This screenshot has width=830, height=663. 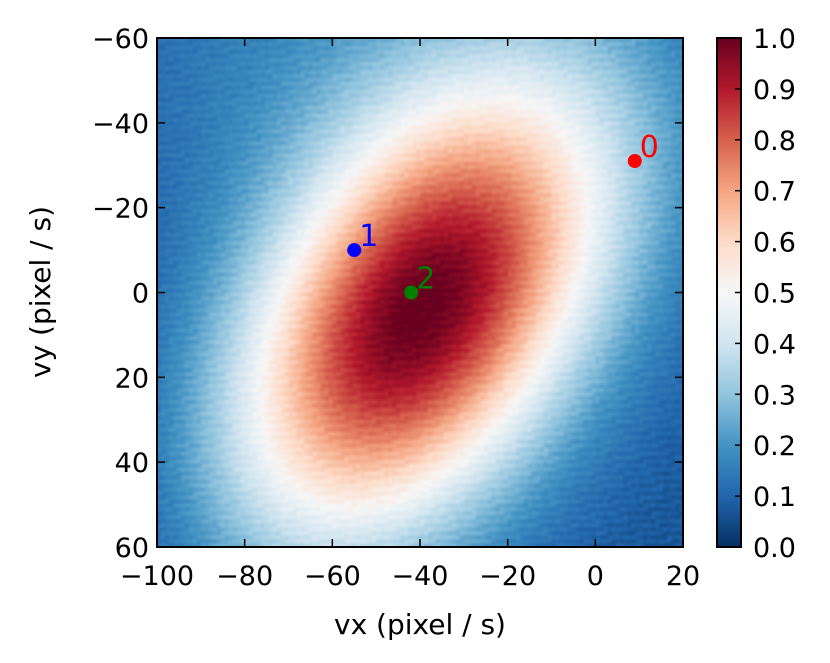 What do you see at coordinates (120, 39) in the screenshot?
I see `y-tick-label: −60` at bounding box center [120, 39].